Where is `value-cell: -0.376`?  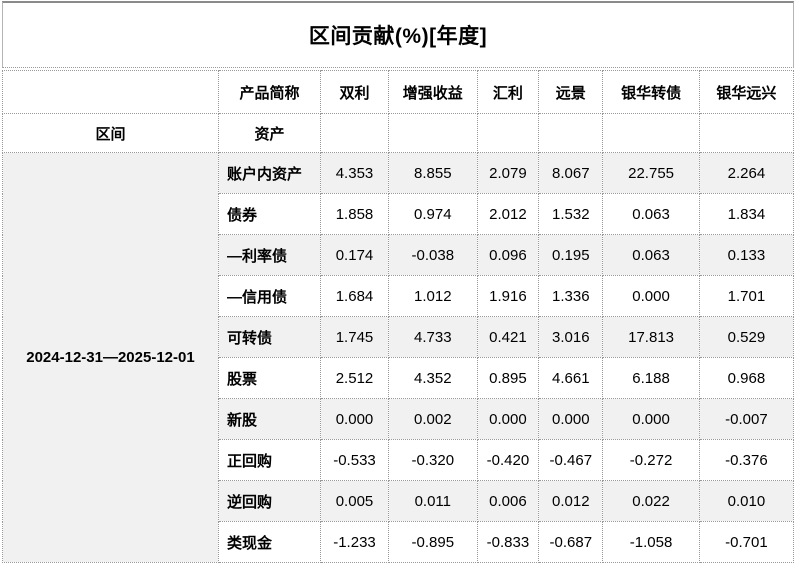 value-cell: -0.376 is located at coordinates (746, 460).